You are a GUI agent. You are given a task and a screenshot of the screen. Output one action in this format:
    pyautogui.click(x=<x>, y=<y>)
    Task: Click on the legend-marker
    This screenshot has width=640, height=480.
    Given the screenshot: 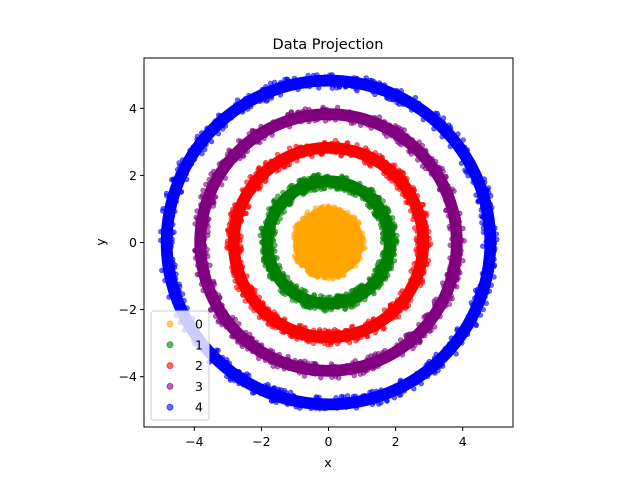 What is the action you would take?
    pyautogui.click(x=170, y=407)
    